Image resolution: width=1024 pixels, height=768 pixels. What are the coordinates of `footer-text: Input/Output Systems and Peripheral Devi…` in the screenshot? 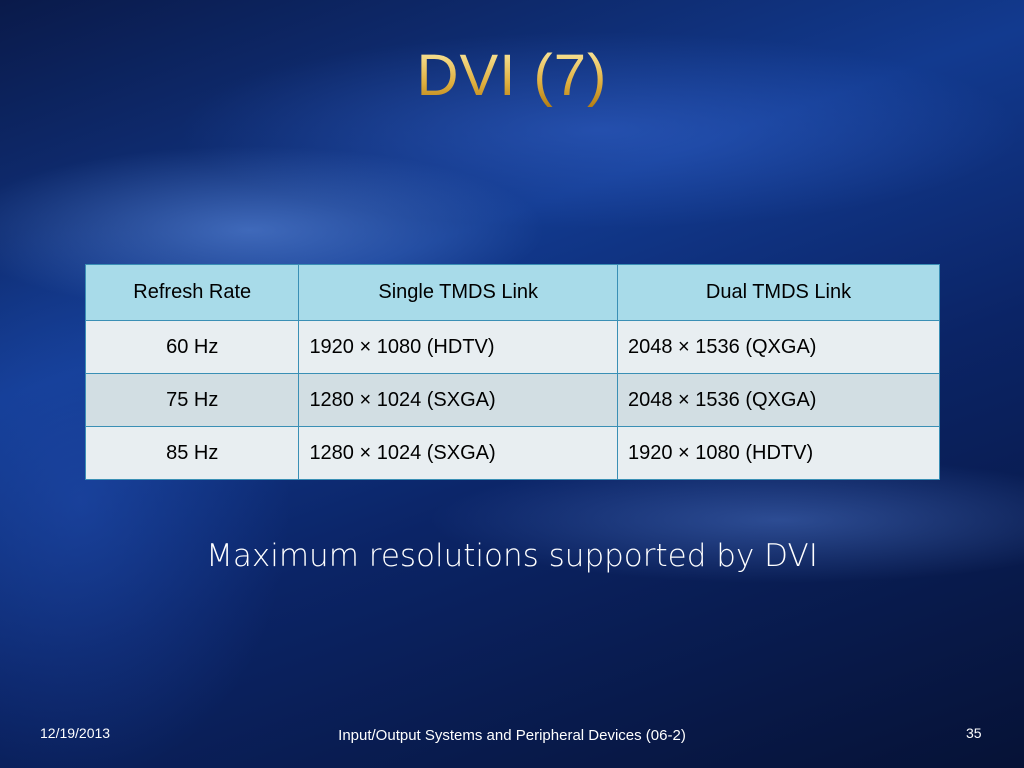 It's located at (512, 735).